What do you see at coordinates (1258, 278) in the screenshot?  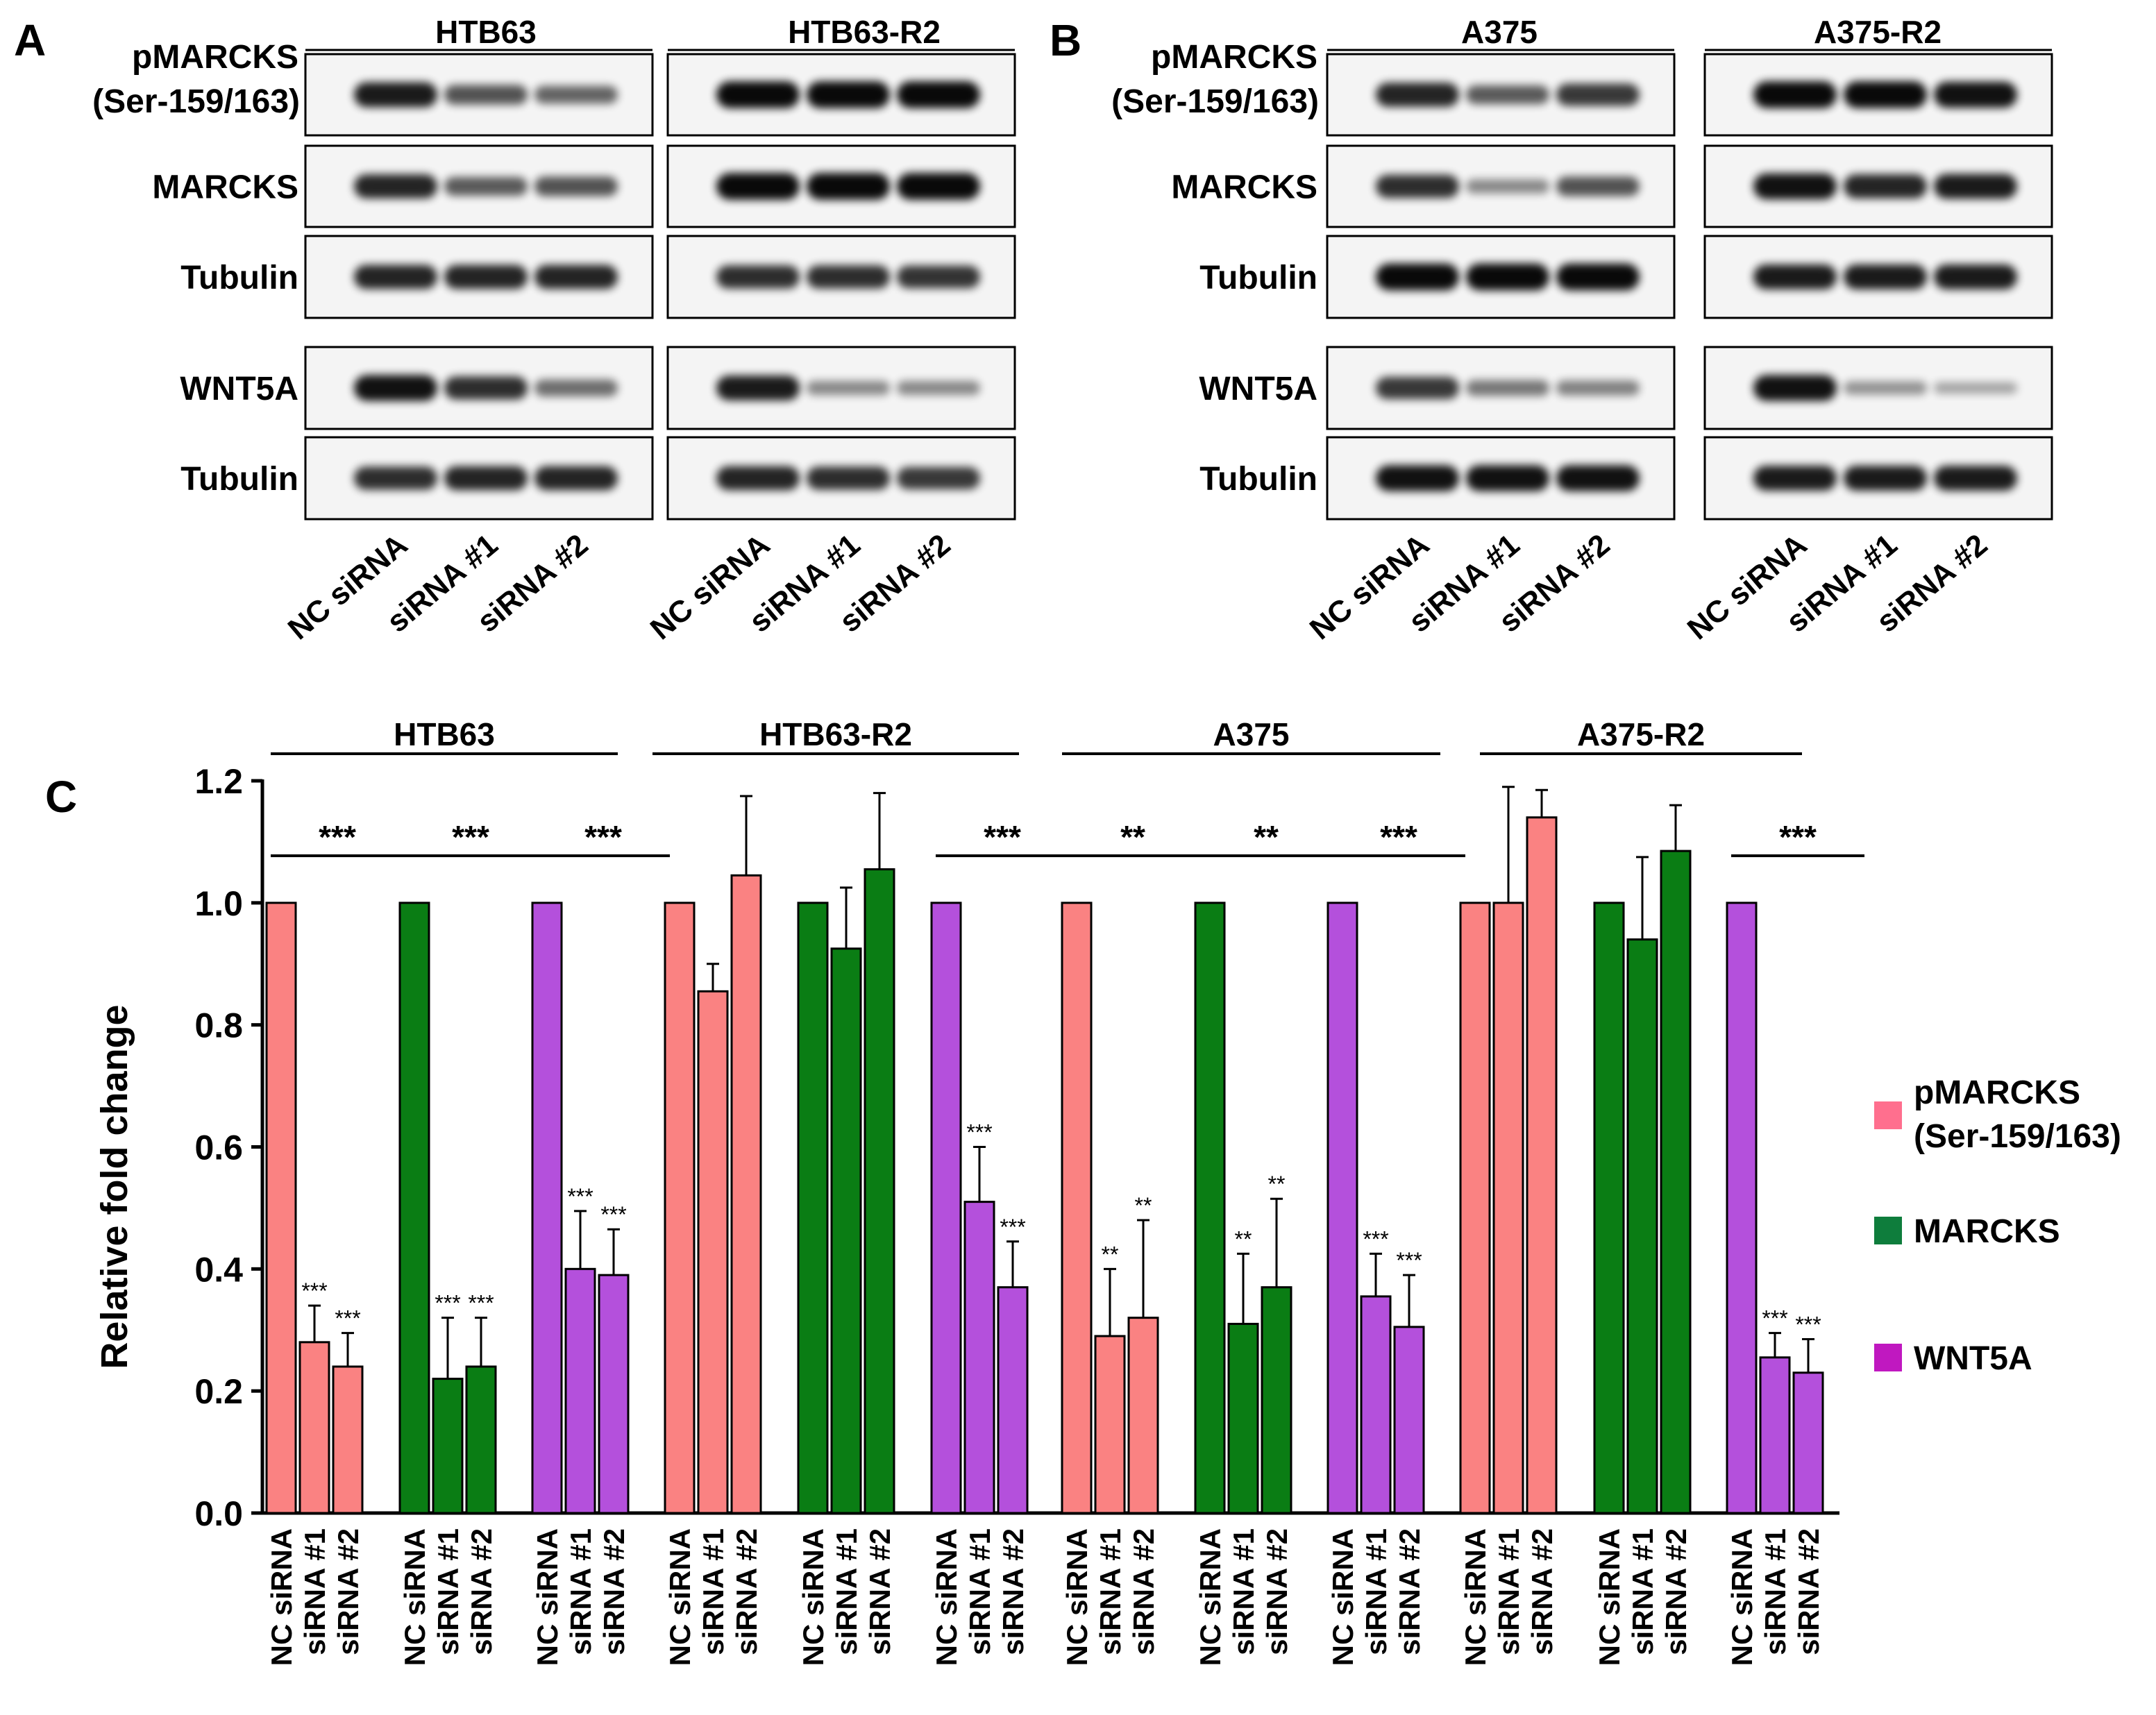 I see `panel-b-row-label-2: Tubulin` at bounding box center [1258, 278].